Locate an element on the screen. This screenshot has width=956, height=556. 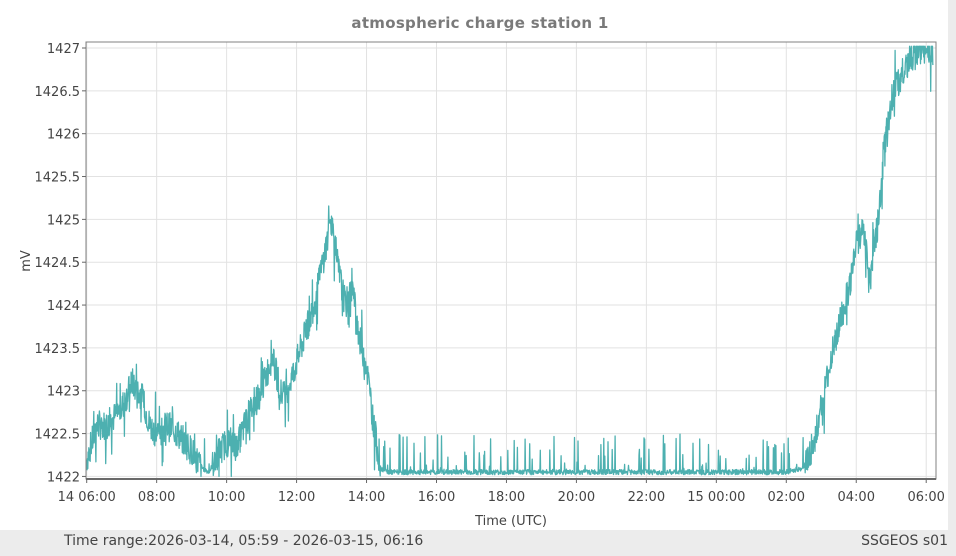
y-tick-label: 1426.5 is located at coordinates (58, 92).